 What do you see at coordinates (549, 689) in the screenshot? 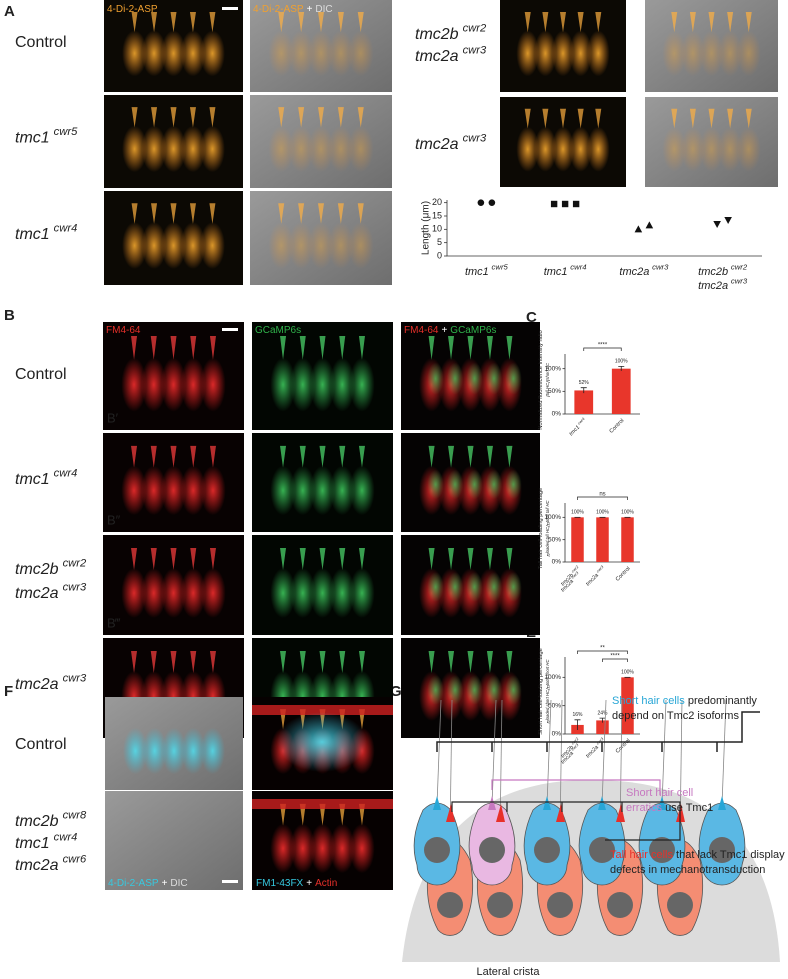
I see `label-part: /` at bounding box center [549, 689].